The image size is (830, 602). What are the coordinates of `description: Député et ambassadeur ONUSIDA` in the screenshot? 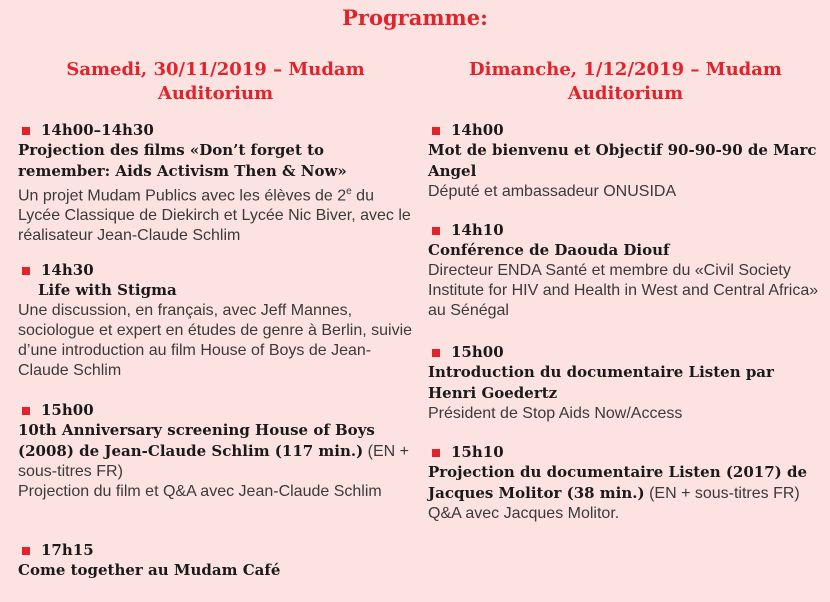 It's located at (552, 191).